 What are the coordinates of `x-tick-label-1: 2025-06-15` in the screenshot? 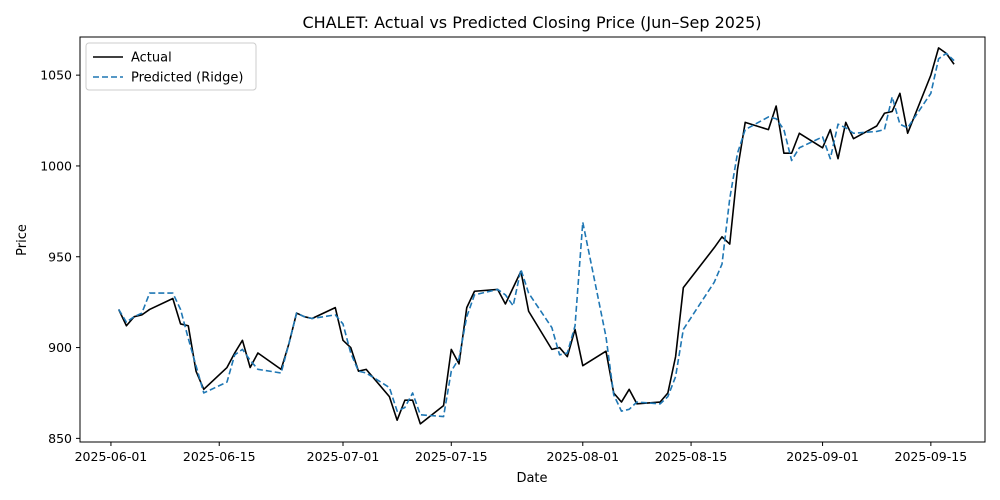 It's located at (219, 456).